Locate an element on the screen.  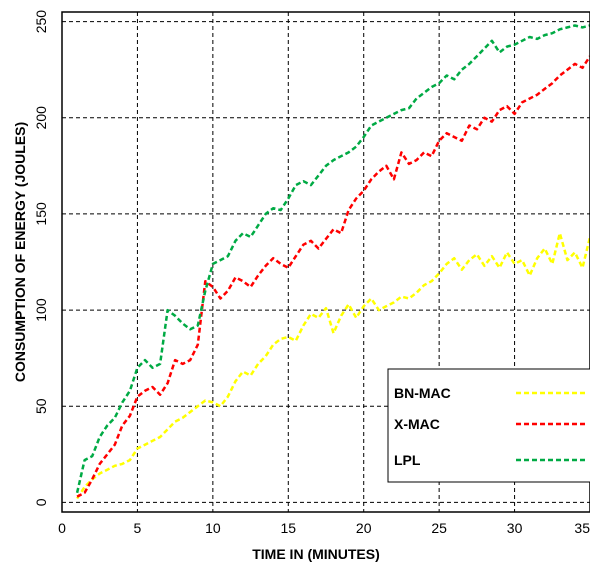
legend-label-x-mac: X-MAC is located at coordinates (417, 424).